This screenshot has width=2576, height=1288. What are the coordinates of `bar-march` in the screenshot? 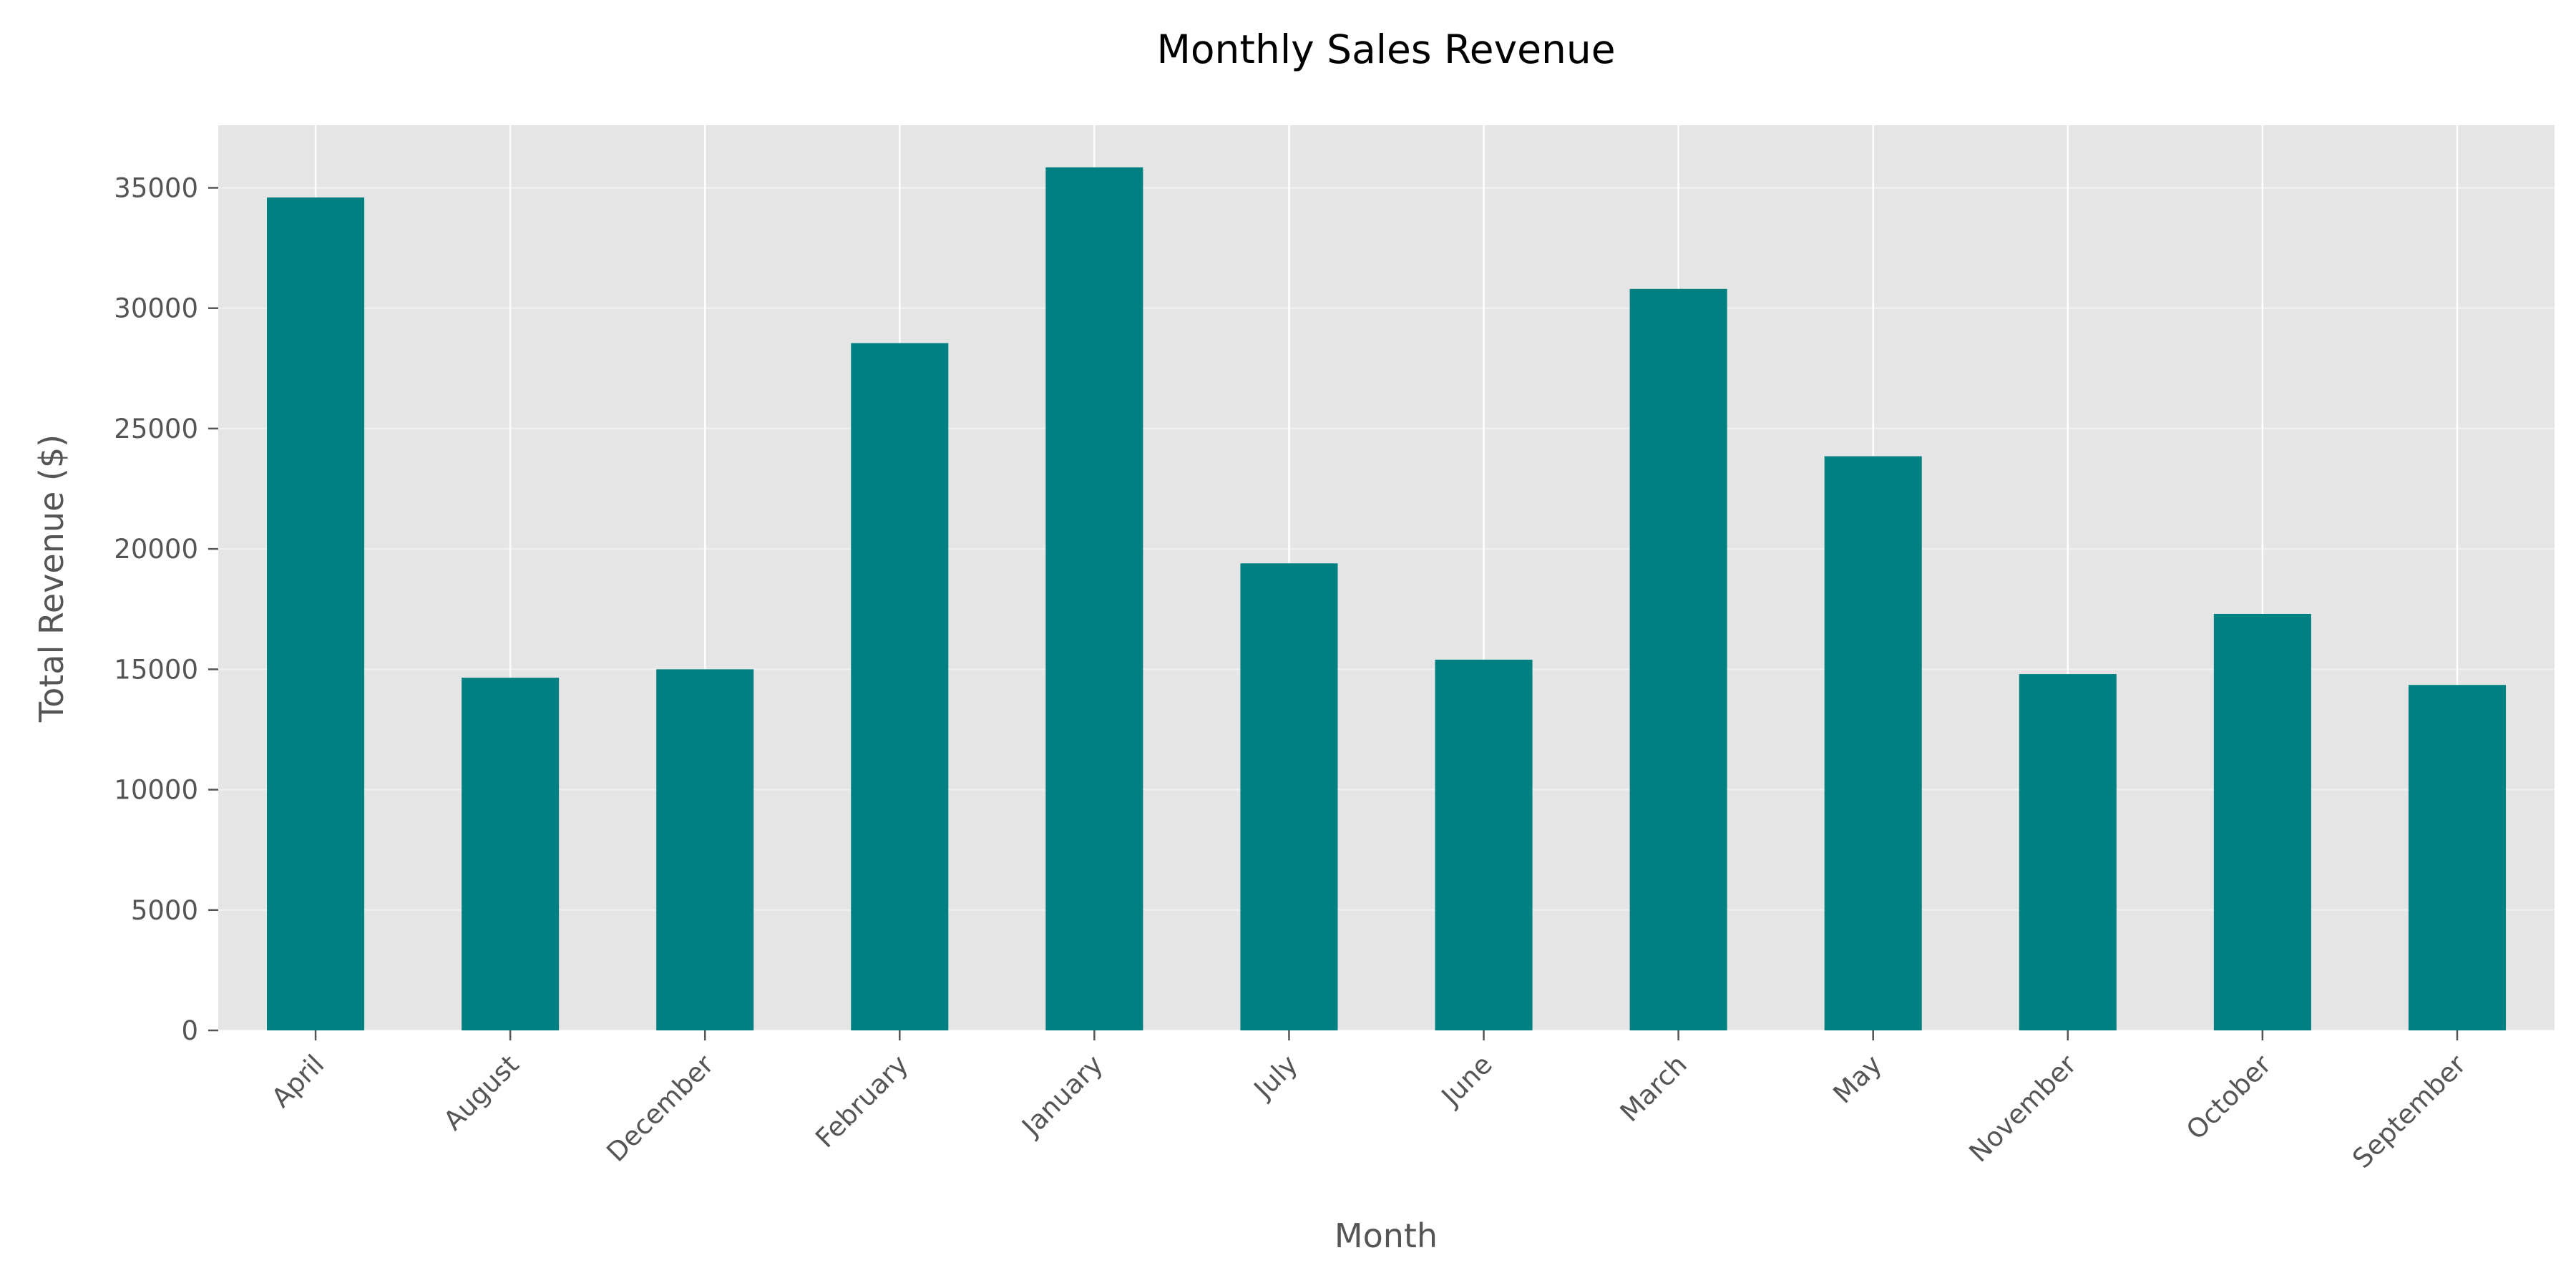 It's located at (1678, 659).